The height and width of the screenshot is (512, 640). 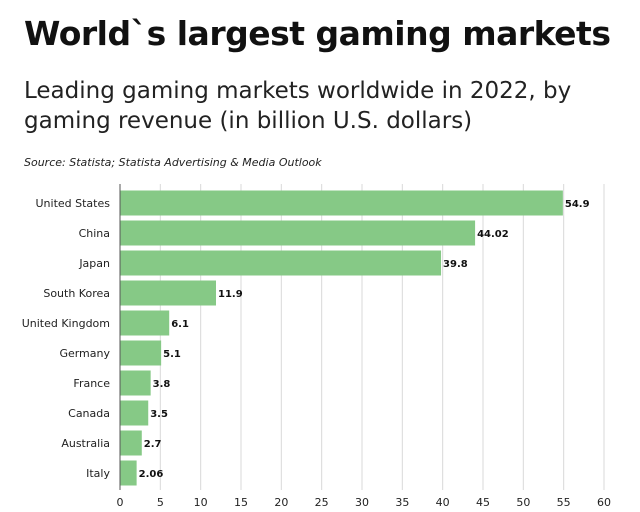 I want to click on category-label: Germany, so click(x=84, y=353).